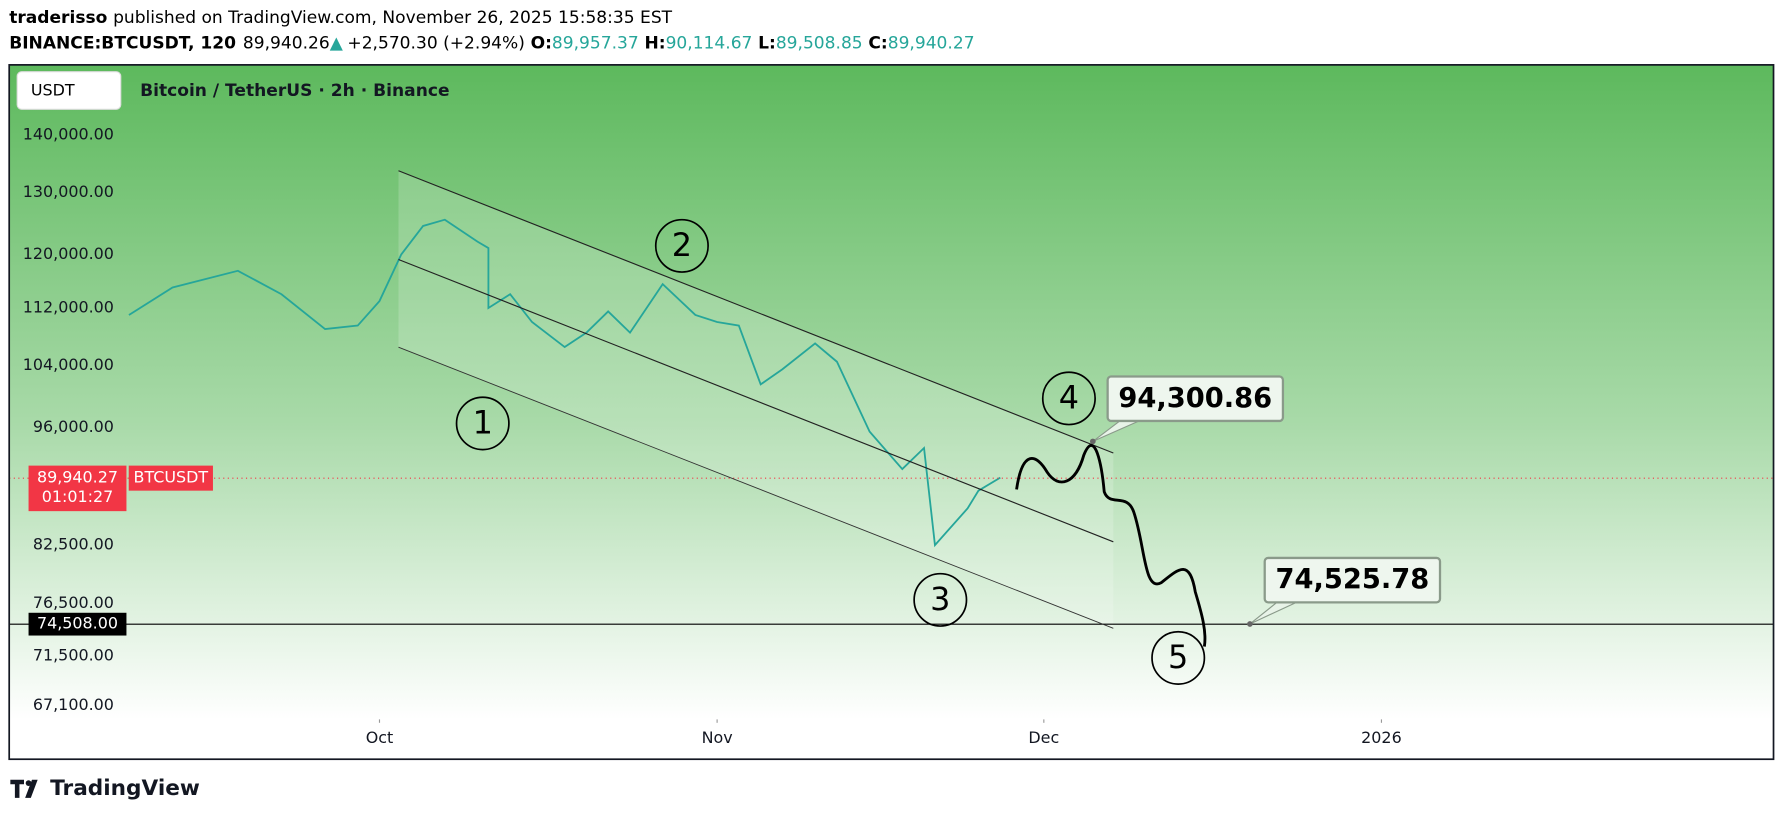 This screenshot has height=815, width=1785. I want to click on projection-path, so click(1111, 545).